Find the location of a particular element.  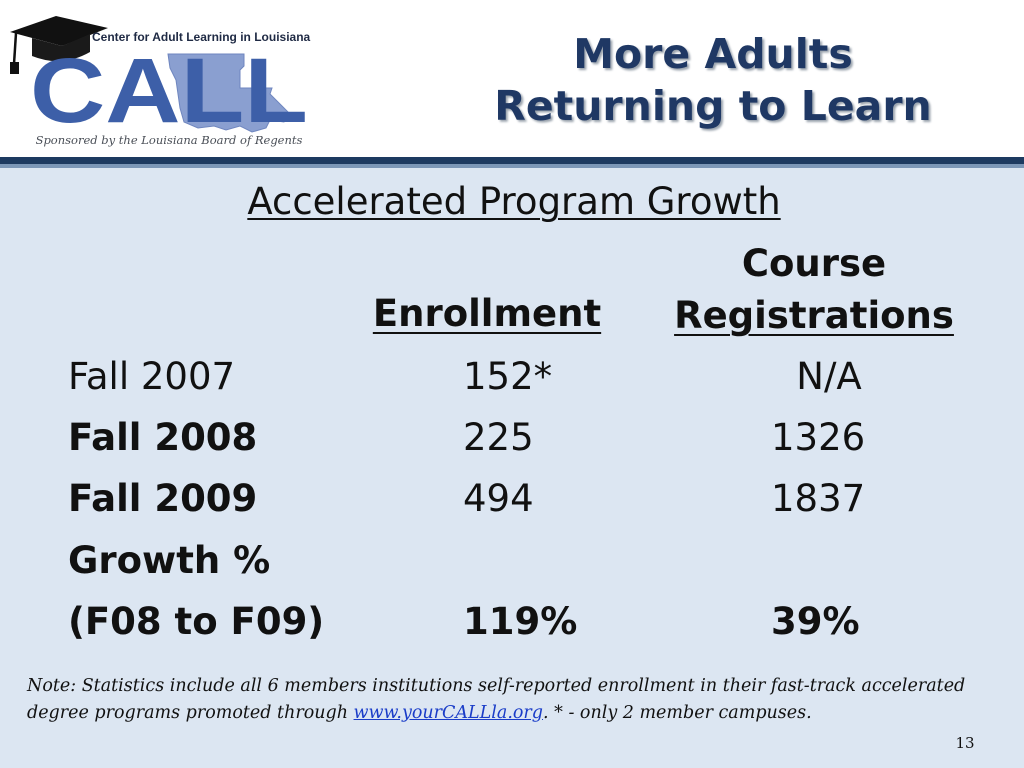

growth-enrollment-value: 119% is located at coordinates (520, 621).